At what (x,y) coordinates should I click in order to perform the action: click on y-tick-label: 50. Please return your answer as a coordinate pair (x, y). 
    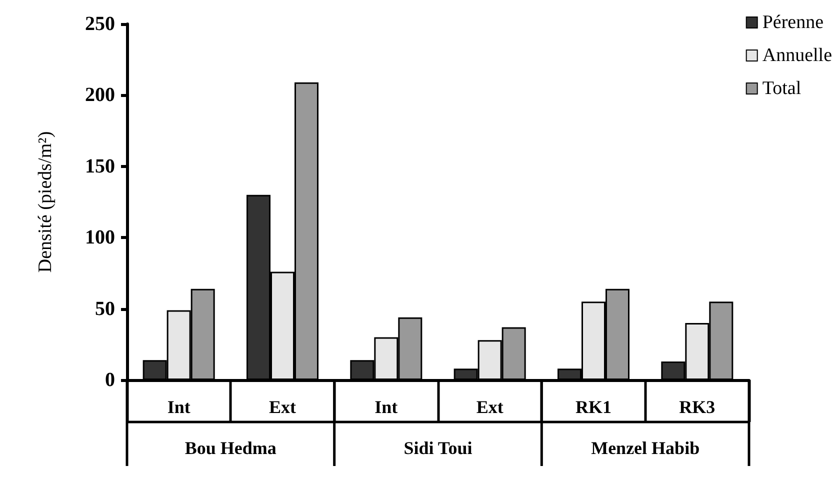
    Looking at the image, I should click on (105, 309).